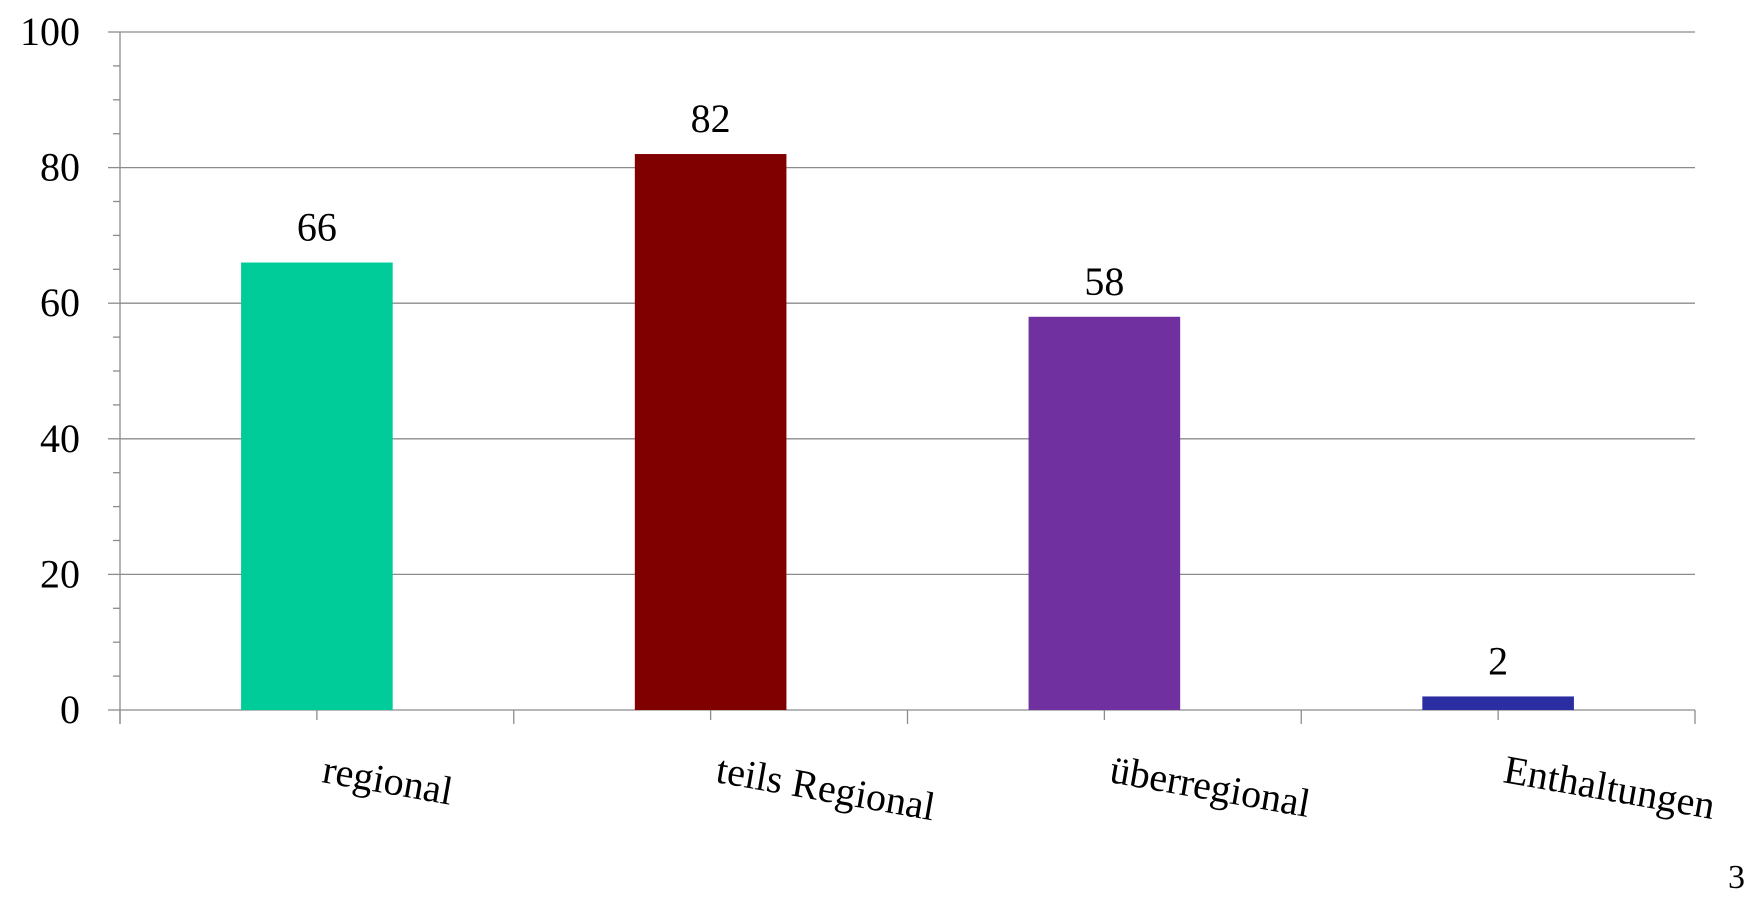 The image size is (1749, 899). I want to click on y-tick-label: 60, so click(60, 302).